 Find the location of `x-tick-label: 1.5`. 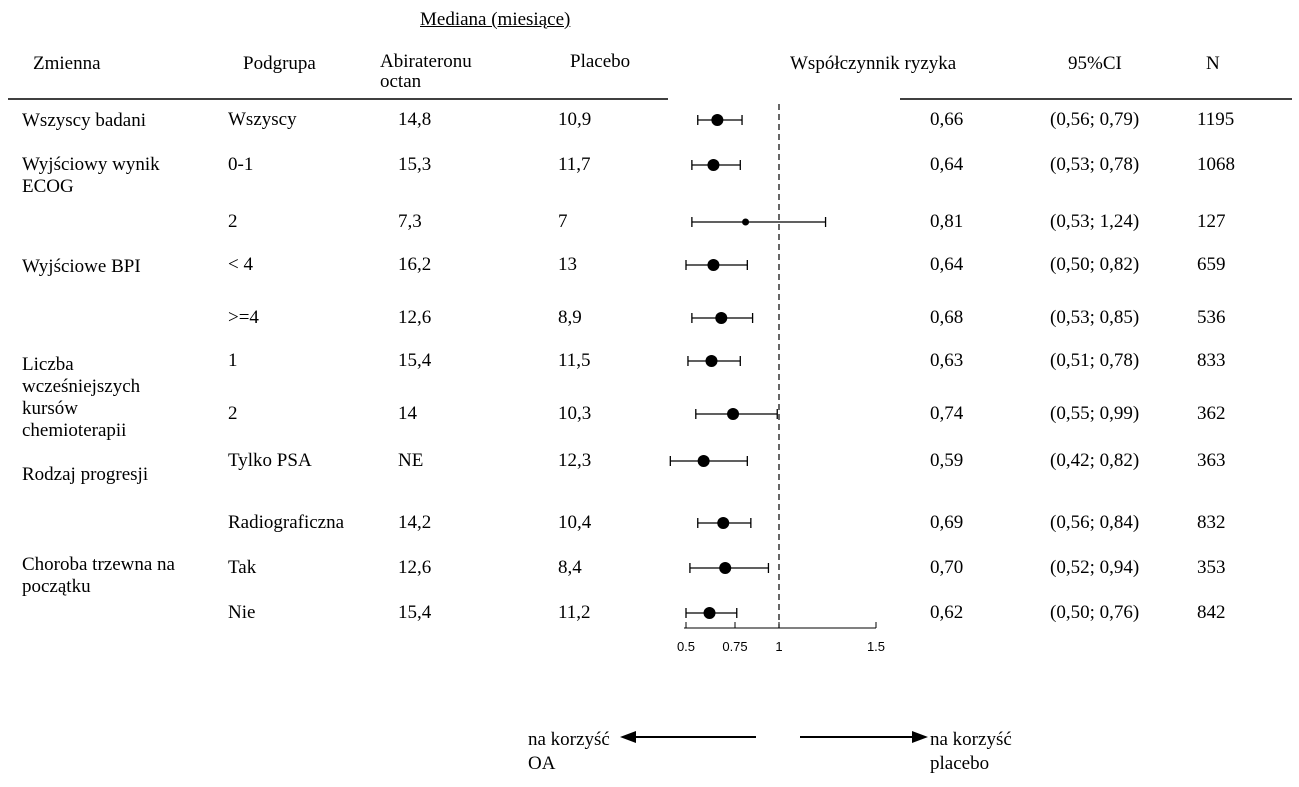

x-tick-label: 1.5 is located at coordinates (876, 646).